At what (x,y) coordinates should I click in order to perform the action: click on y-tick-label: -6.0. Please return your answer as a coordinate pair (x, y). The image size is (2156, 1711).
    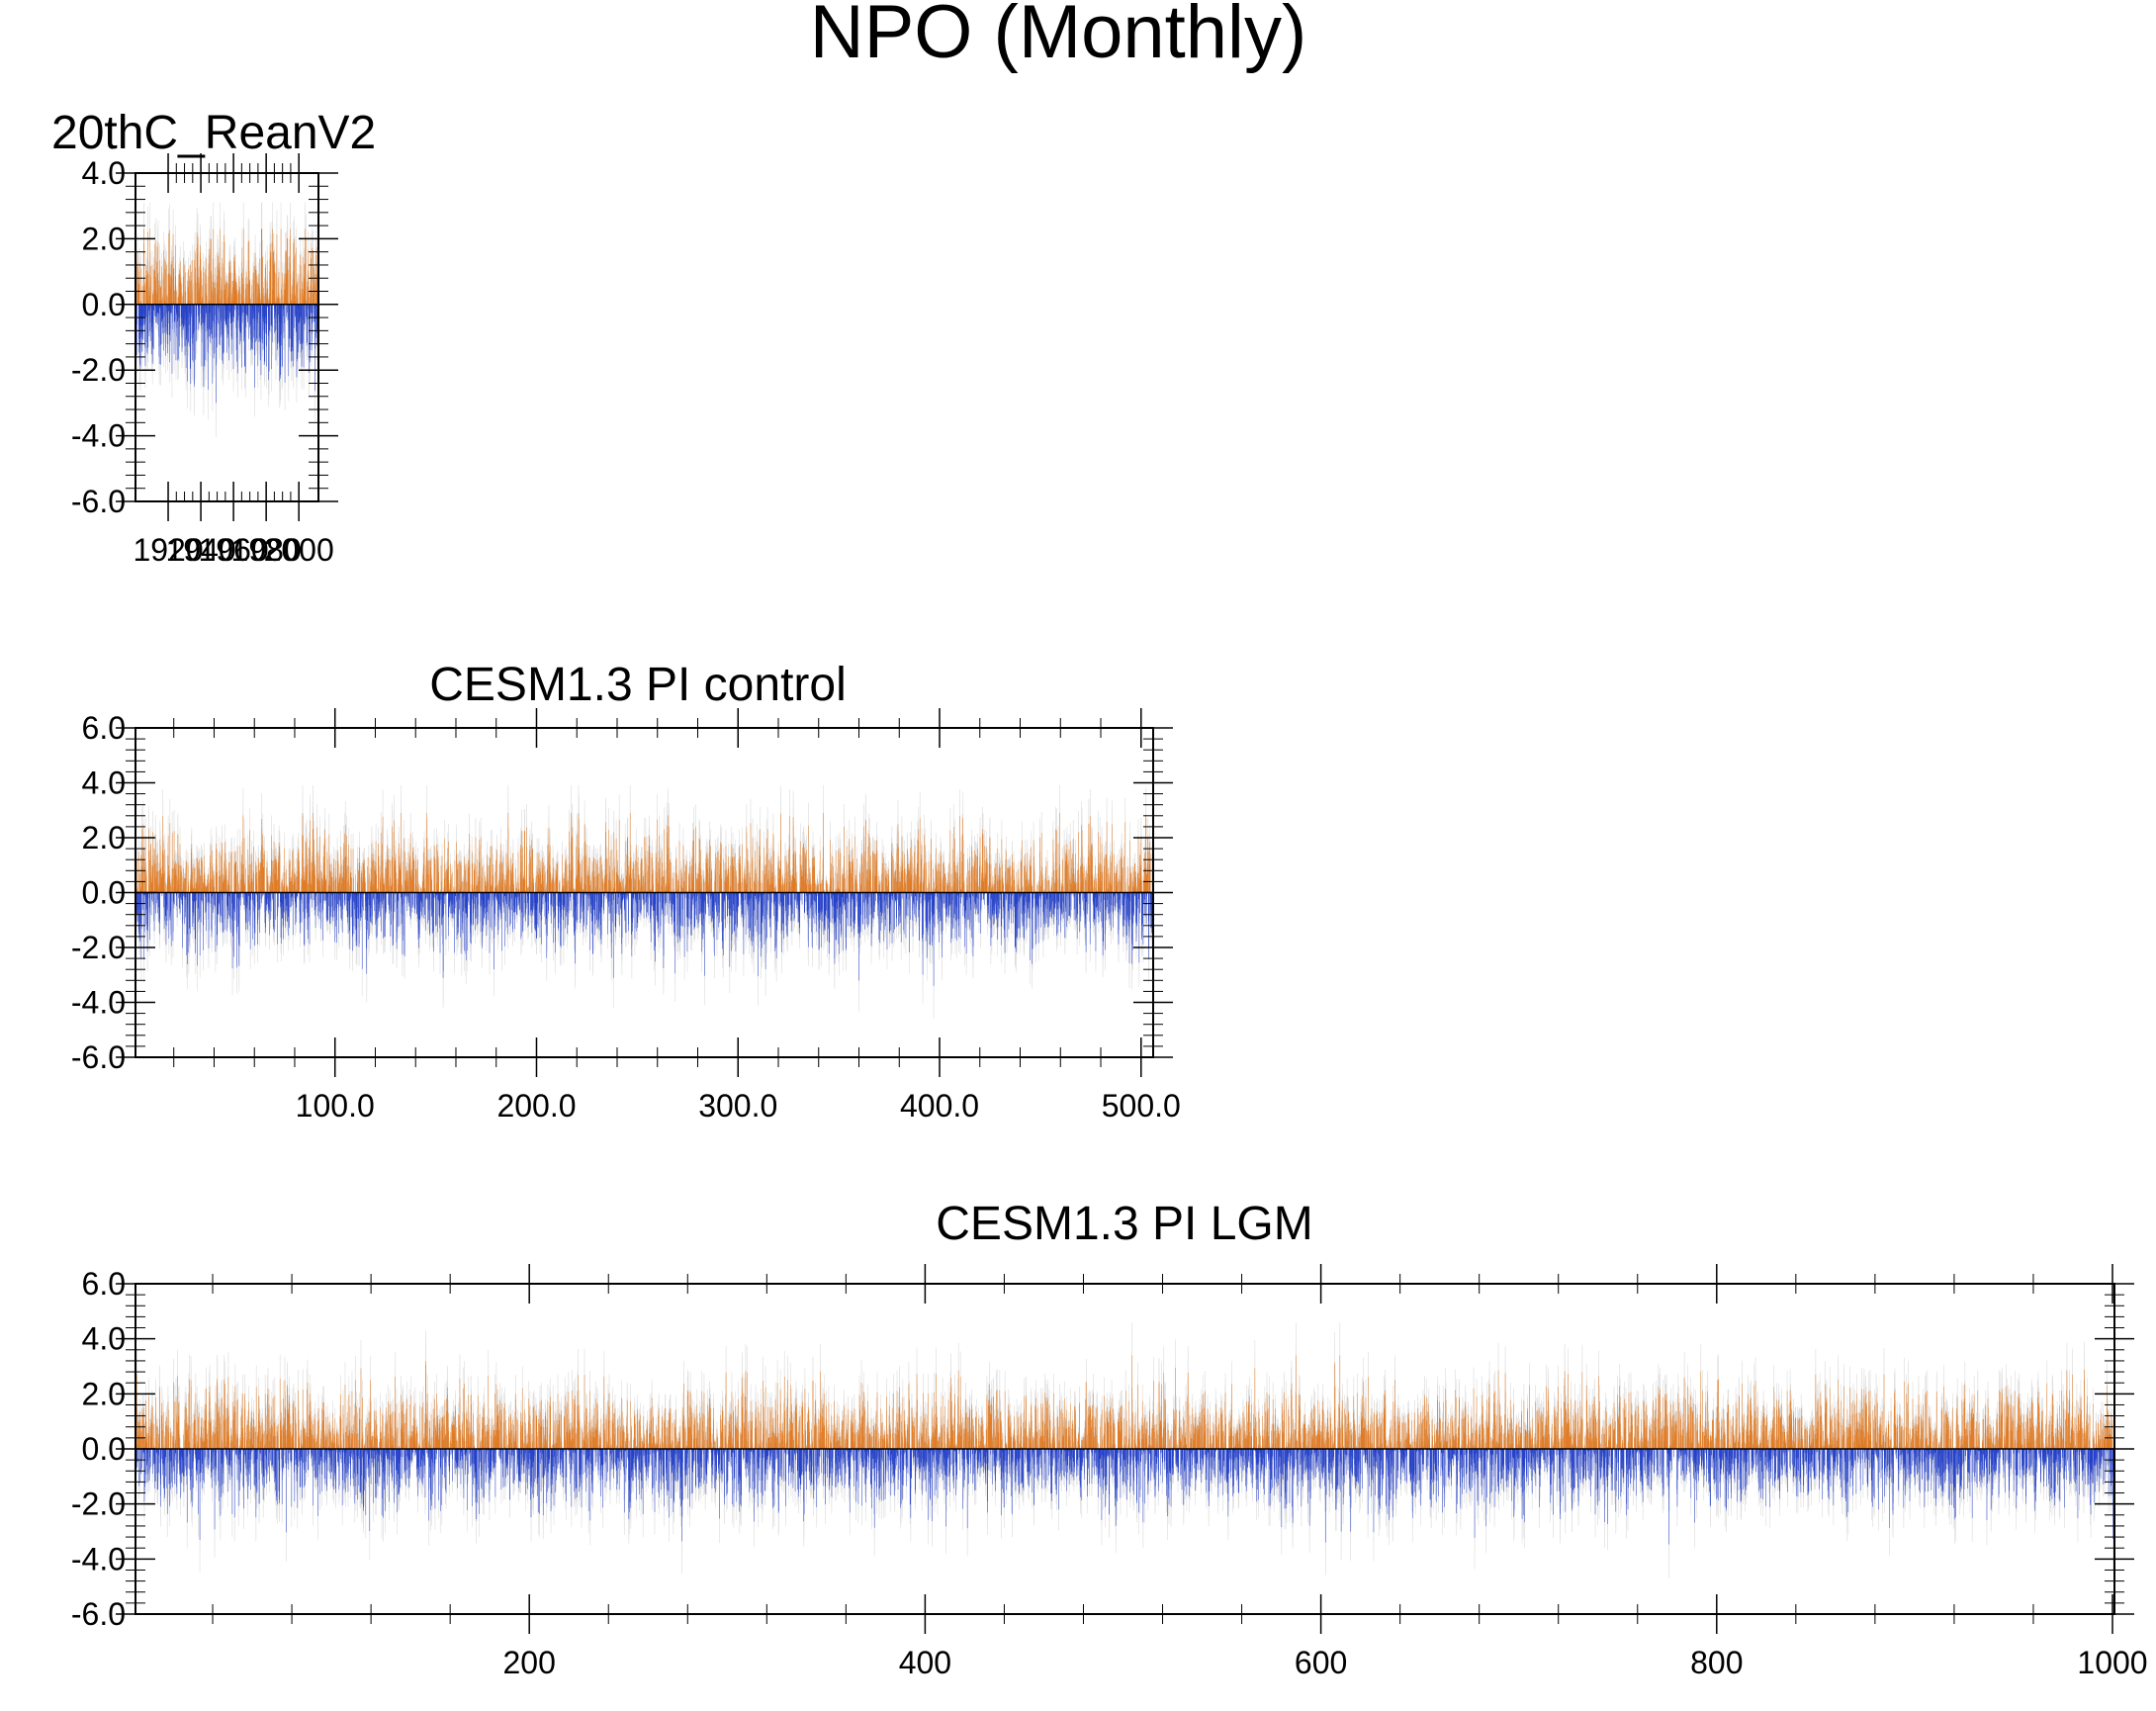
    Looking at the image, I should click on (98, 501).